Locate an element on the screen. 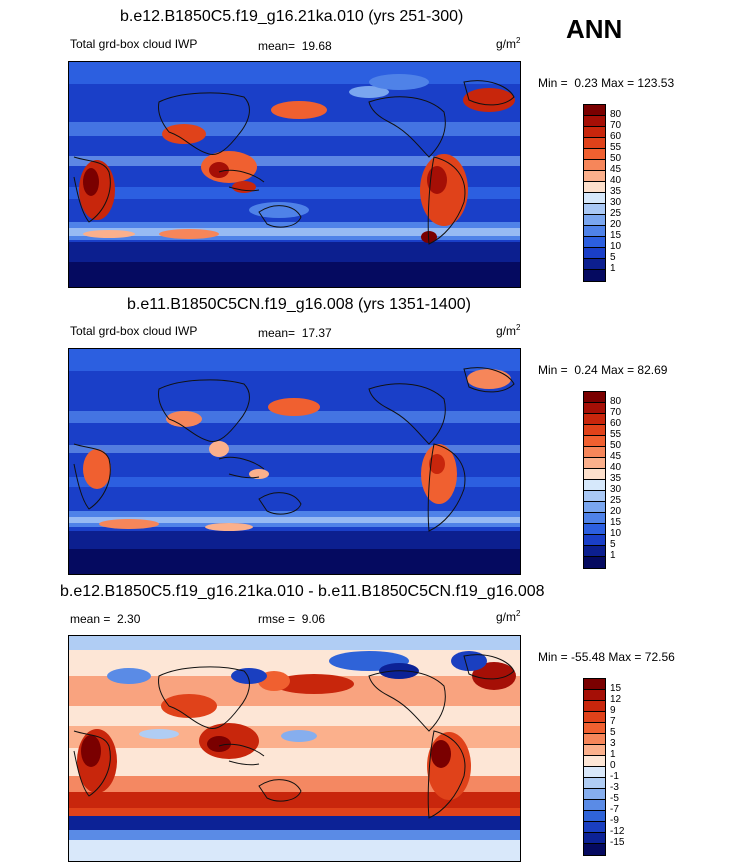 Image resolution: width=733 pixels, height=866 pixels. panel-3-units: g/m2 is located at coordinates (508, 616).